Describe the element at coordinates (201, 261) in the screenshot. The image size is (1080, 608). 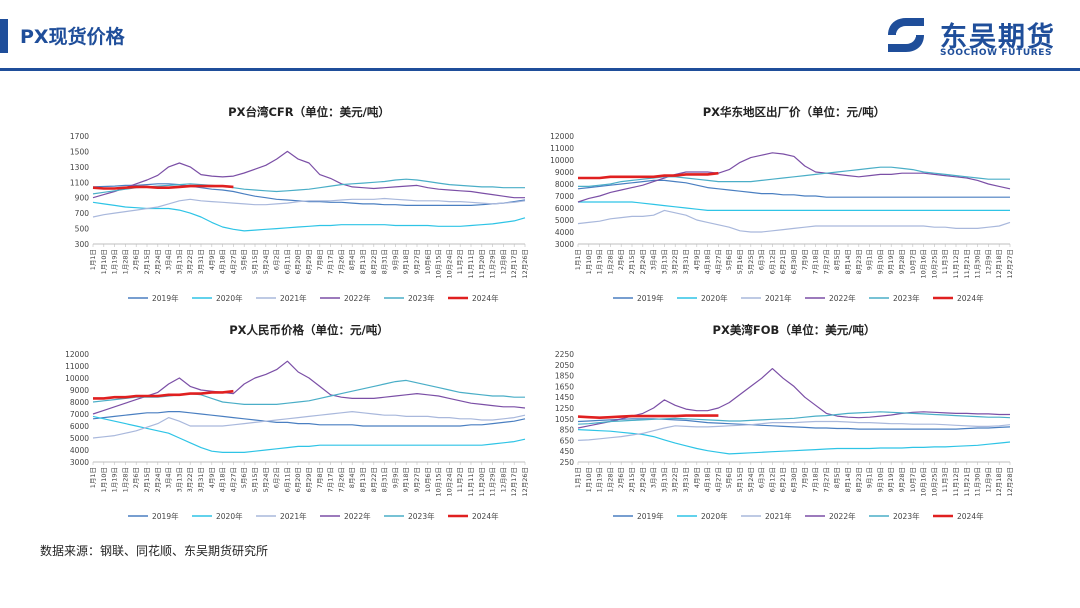
I see `x-tick-label: 3月31日` at that location.